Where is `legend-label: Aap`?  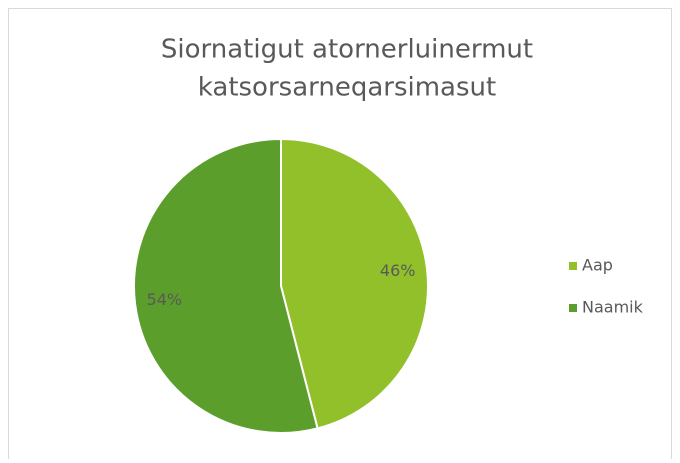
legend-label: Aap is located at coordinates (597, 265).